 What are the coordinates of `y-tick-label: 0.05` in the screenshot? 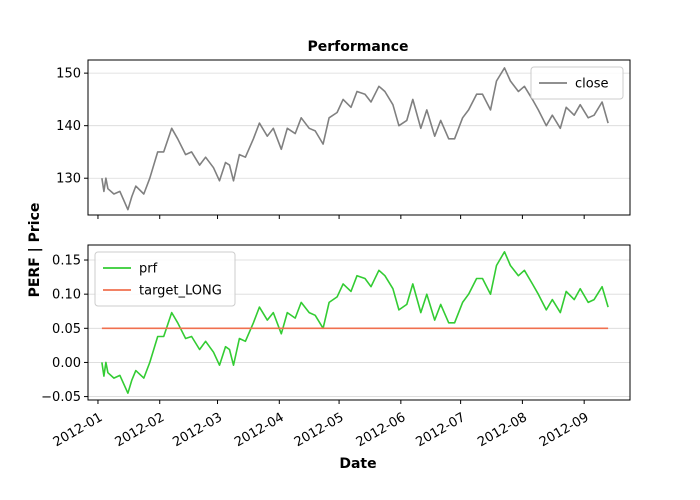 It's located at (66, 329).